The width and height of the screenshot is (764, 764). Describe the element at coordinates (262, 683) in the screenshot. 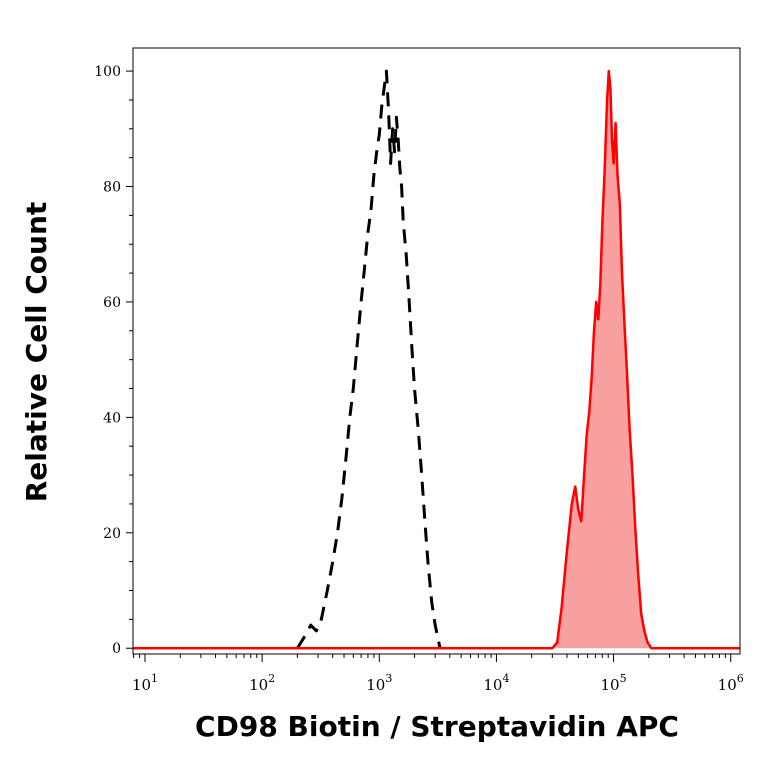

I see `x-tick-label: 10²` at that location.